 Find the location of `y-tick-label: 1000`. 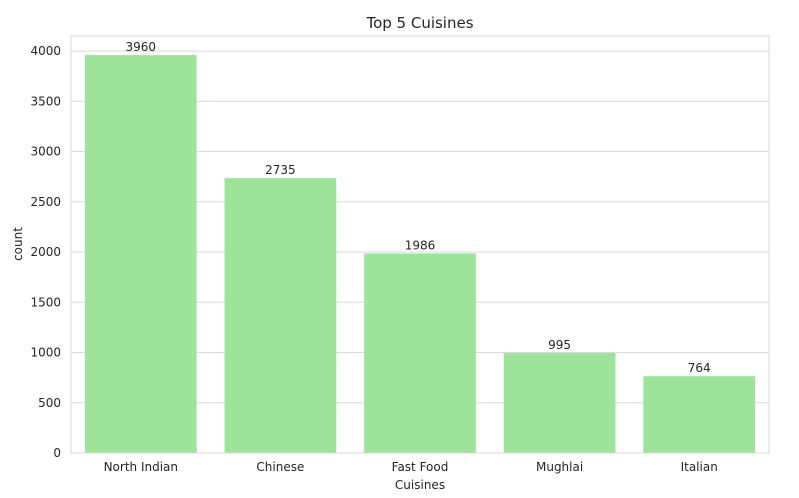

y-tick-label: 1000 is located at coordinates (45, 353).